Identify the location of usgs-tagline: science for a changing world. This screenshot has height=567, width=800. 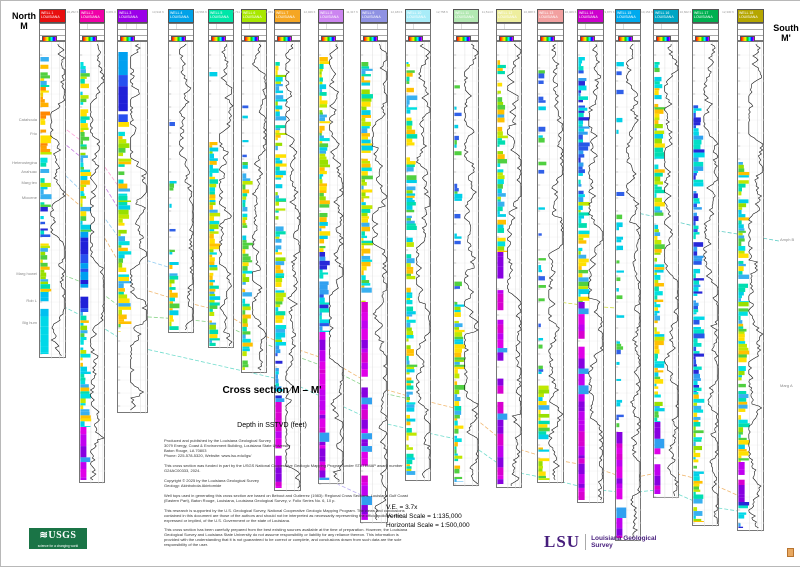
(58, 546).